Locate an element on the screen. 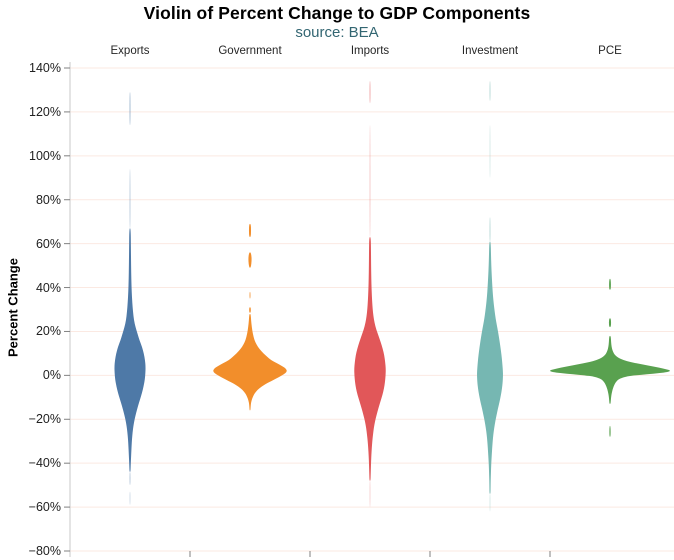 The image size is (674, 560). category-label-pce: PCE is located at coordinates (610, 51).